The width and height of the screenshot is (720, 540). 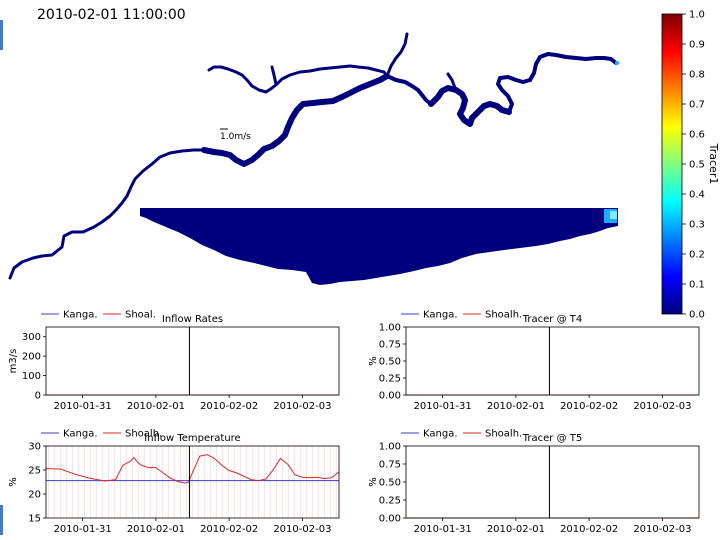 What do you see at coordinates (13, 361) in the screenshot?
I see `y-axis-label: m3/s` at bounding box center [13, 361].